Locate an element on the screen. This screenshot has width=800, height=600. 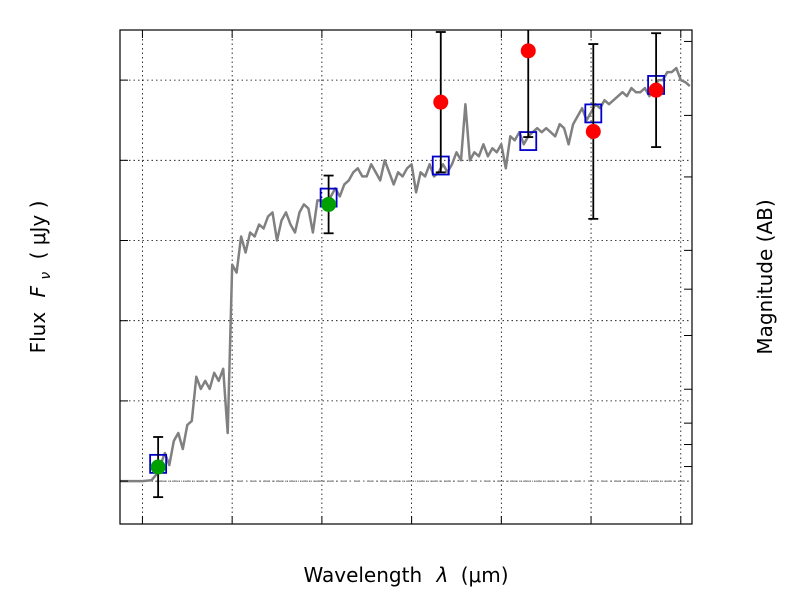
y-axis-label: Flux F ν ( μJy ) is located at coordinates (40, 277).